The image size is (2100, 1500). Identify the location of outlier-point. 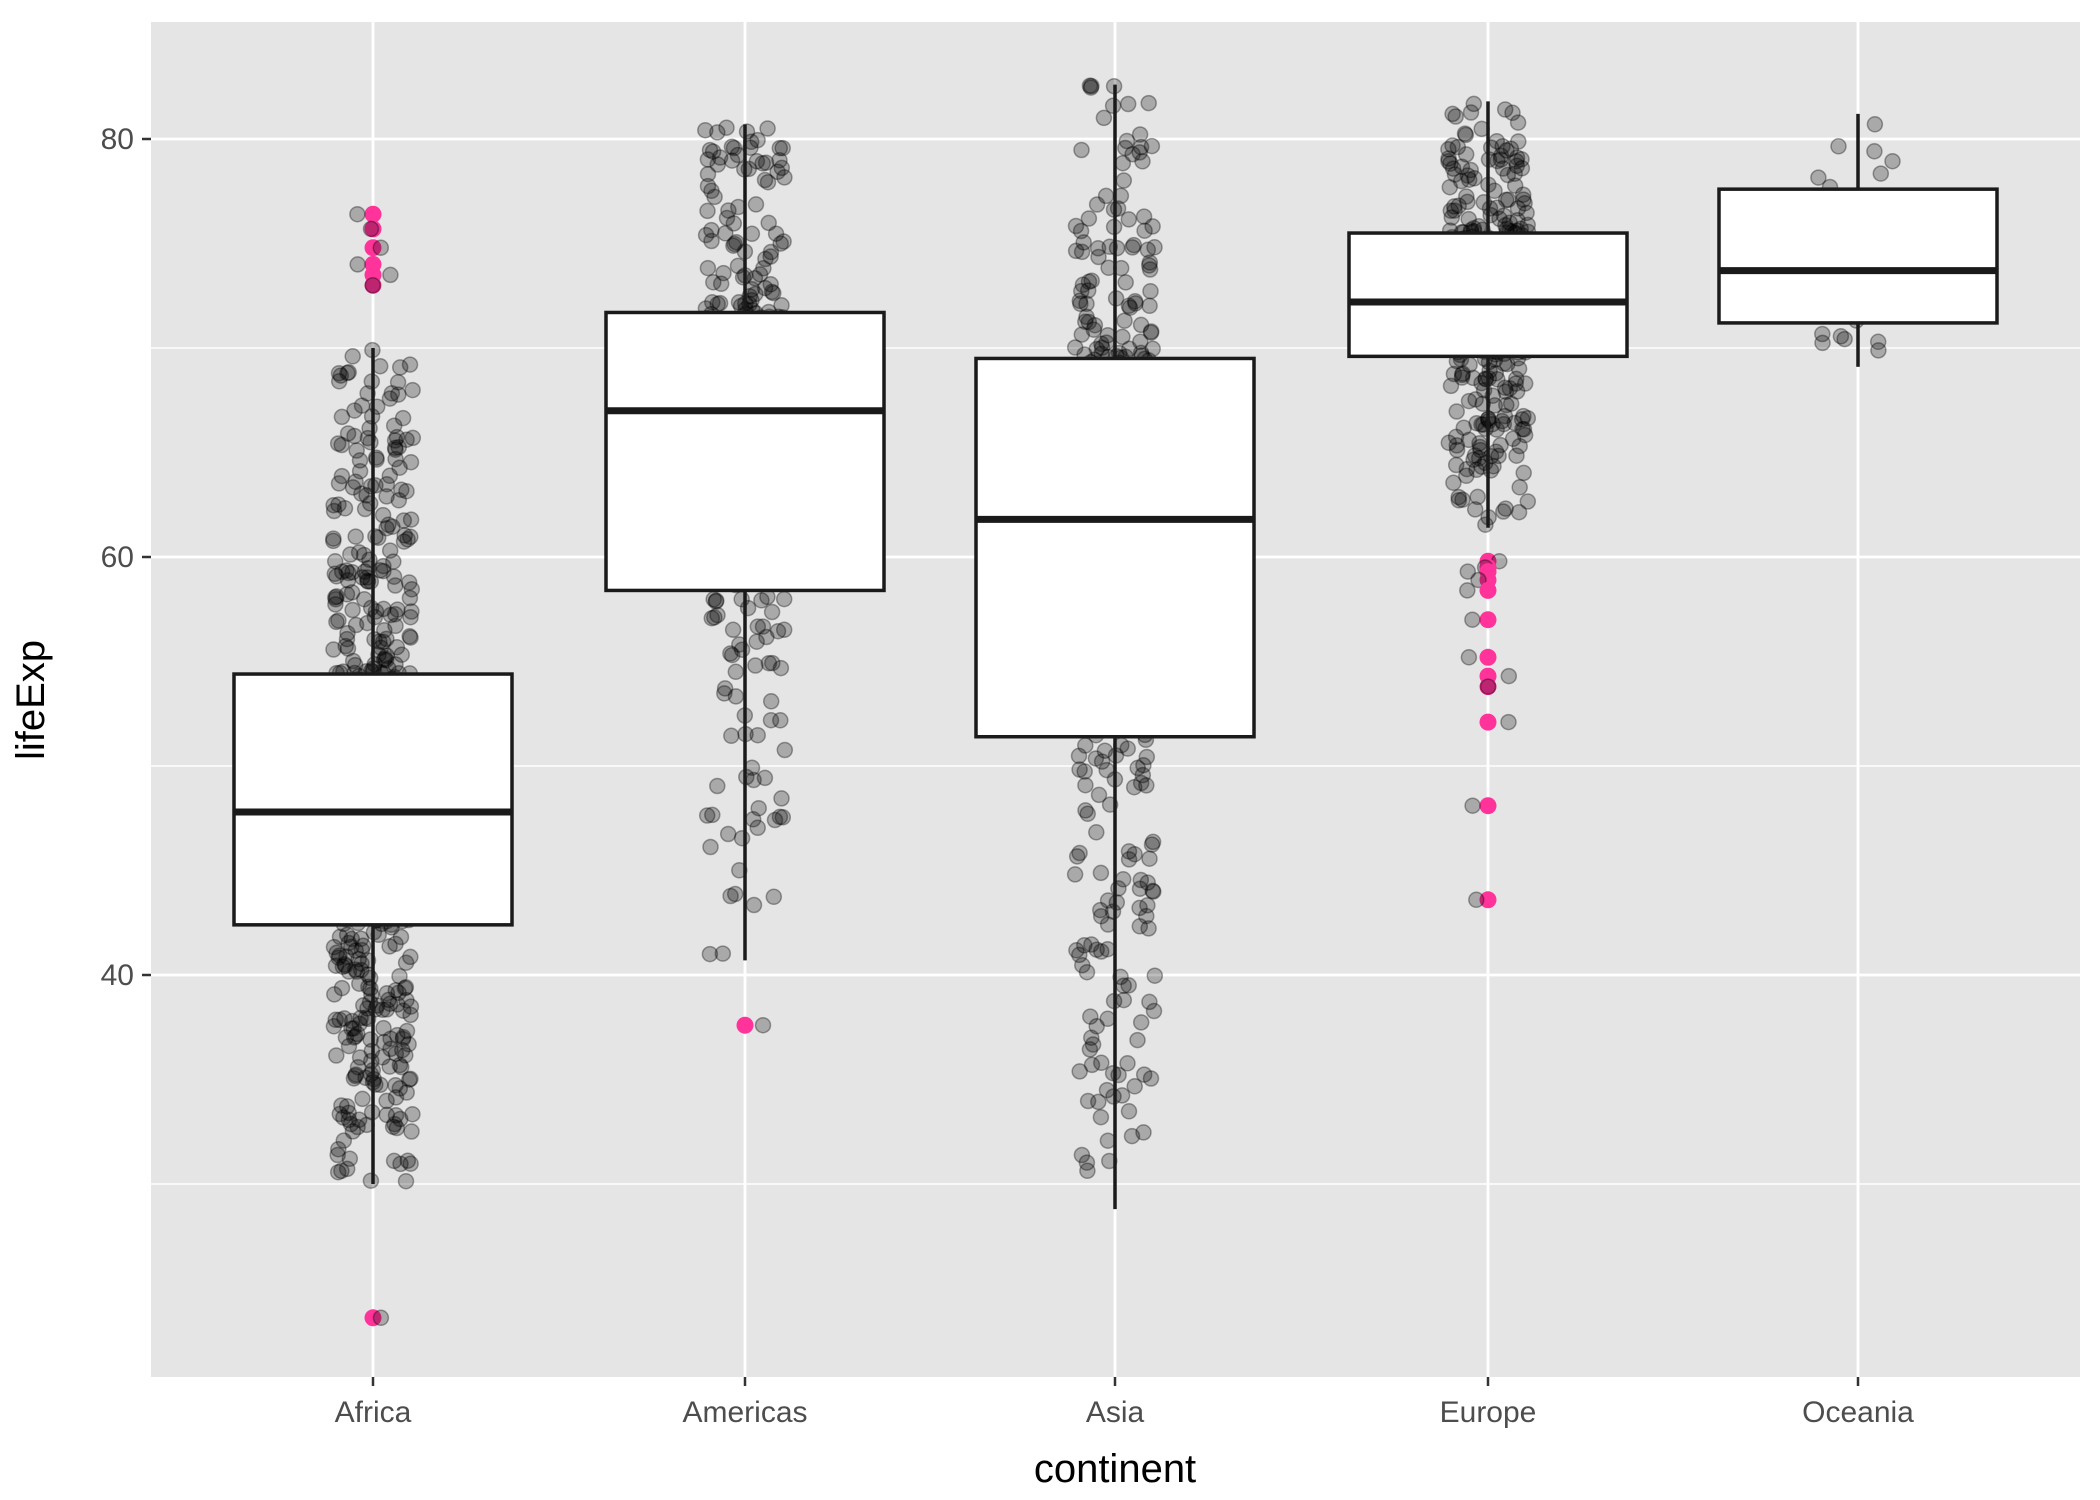
(1488, 657).